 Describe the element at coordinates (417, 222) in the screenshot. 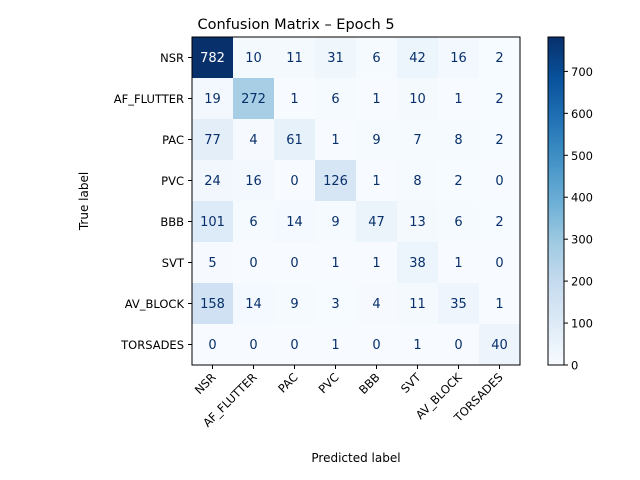

I see `cell-value-label: 13` at that location.